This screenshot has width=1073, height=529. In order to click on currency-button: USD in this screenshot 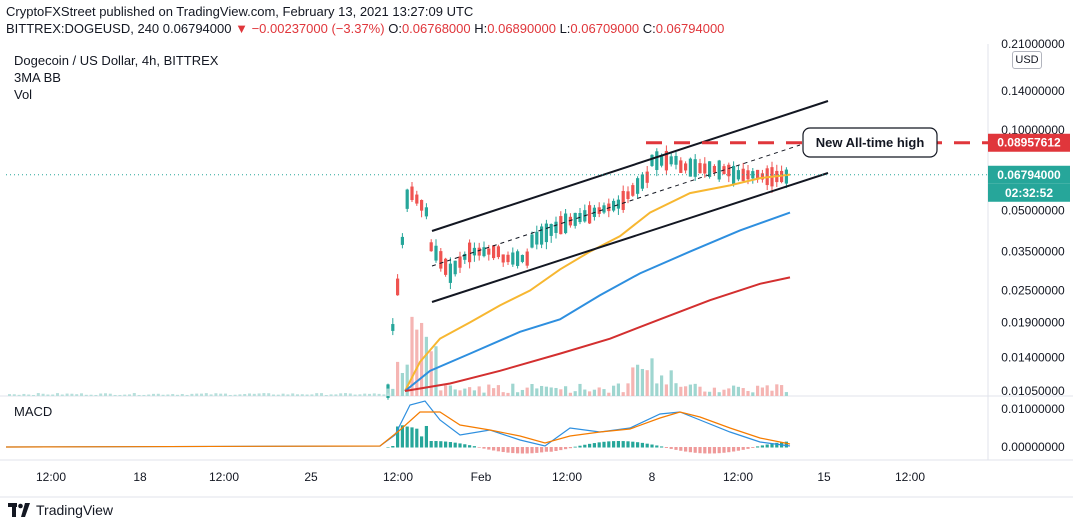, I will do `click(1027, 60)`.